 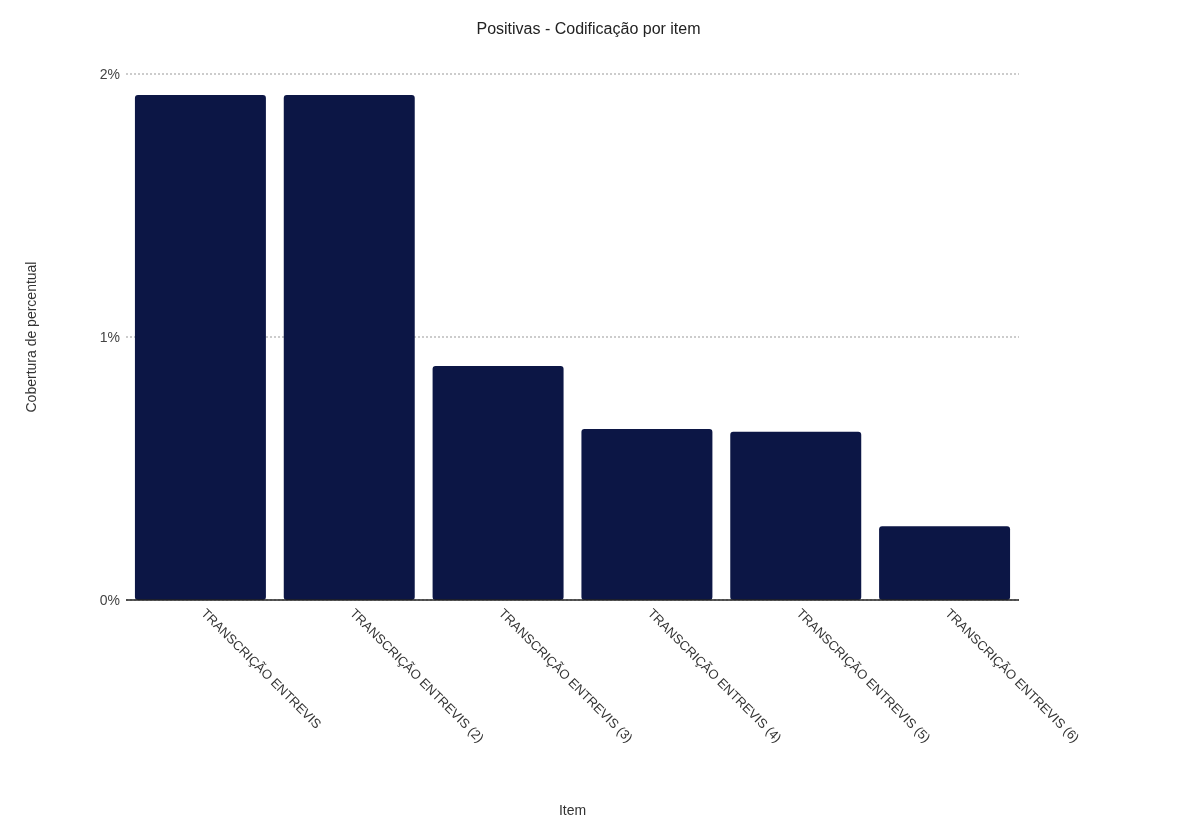 What do you see at coordinates (588, 28) in the screenshot?
I see `chart-title: Positivas - Codificação por item` at bounding box center [588, 28].